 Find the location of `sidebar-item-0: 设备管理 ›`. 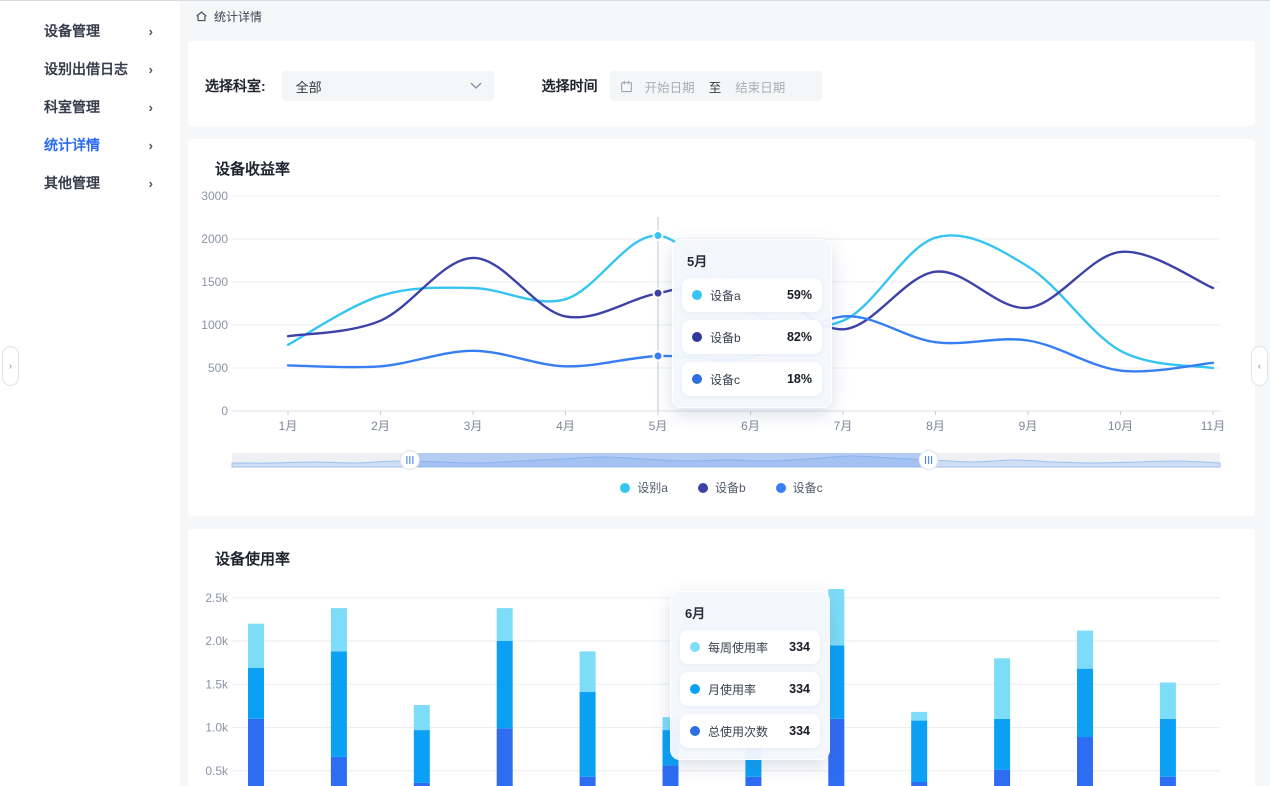

sidebar-item-0: 设备管理 › is located at coordinates (90, 31).